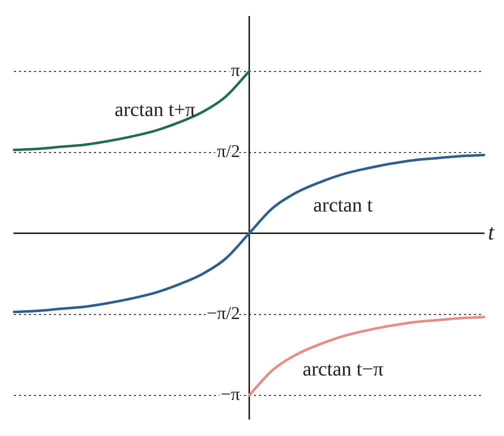 This screenshot has height=436, width=504. What do you see at coordinates (343, 205) in the screenshot?
I see `series-label: arctan t` at bounding box center [343, 205].